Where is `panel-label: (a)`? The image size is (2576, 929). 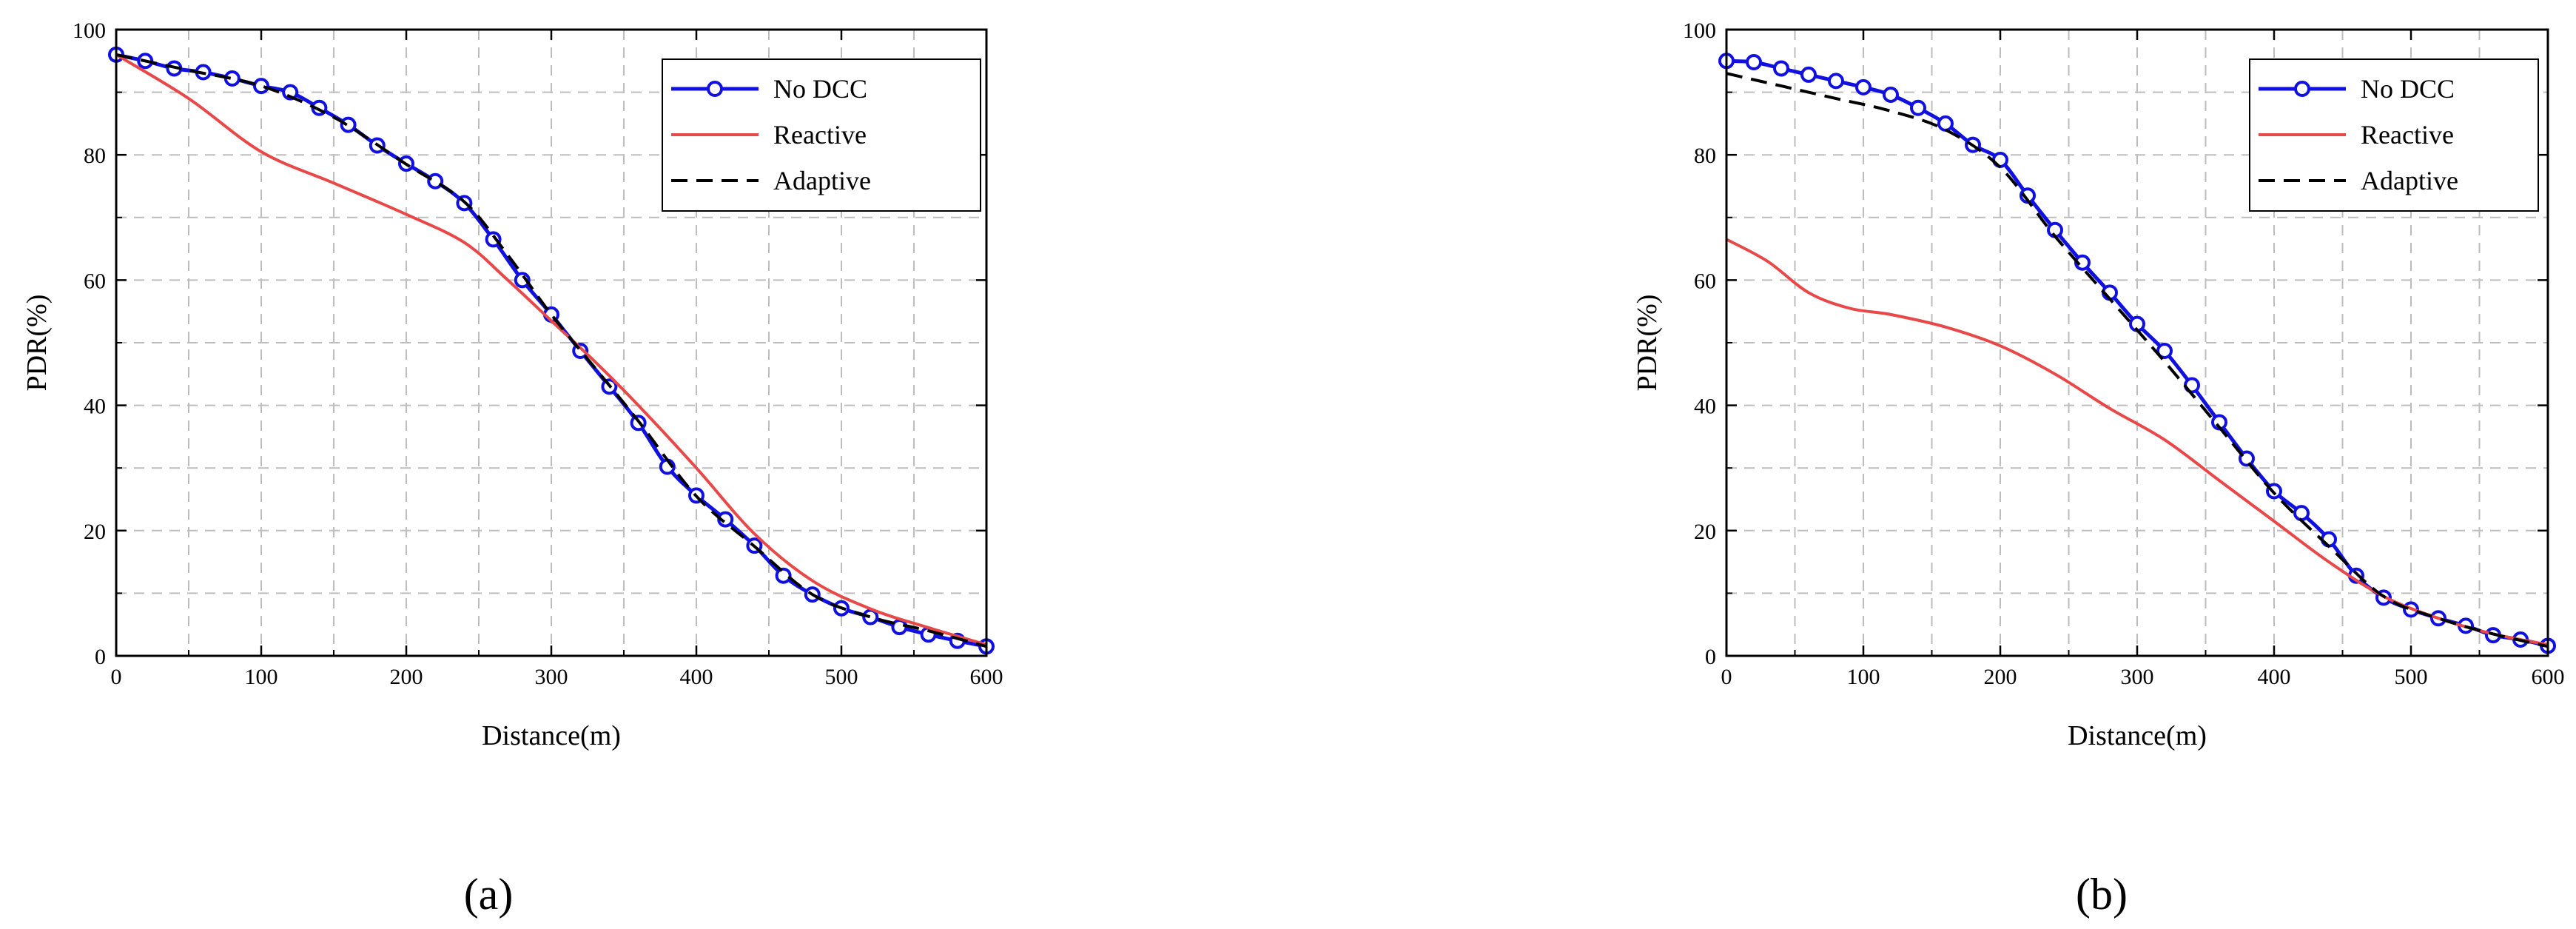
panel-label: (a) is located at coordinates (489, 894).